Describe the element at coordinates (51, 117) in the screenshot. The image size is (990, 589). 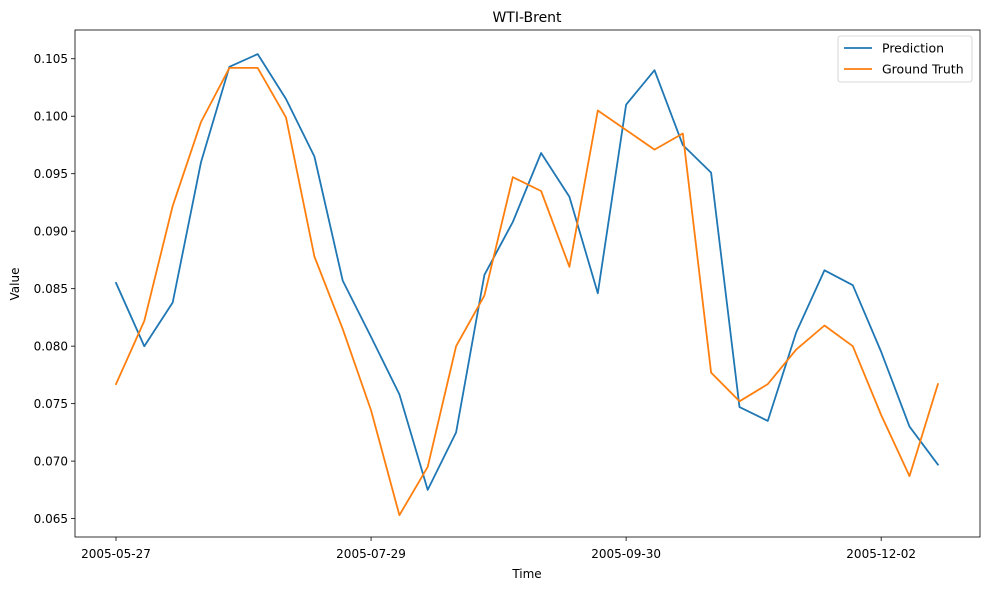
I see `y-tick-label: 0.100` at that location.